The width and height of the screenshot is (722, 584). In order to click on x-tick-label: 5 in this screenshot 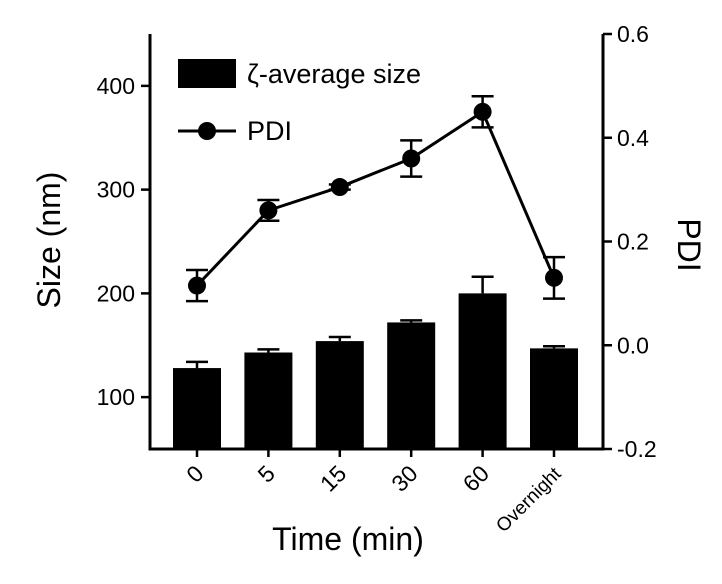, I will do `click(266, 473)`.